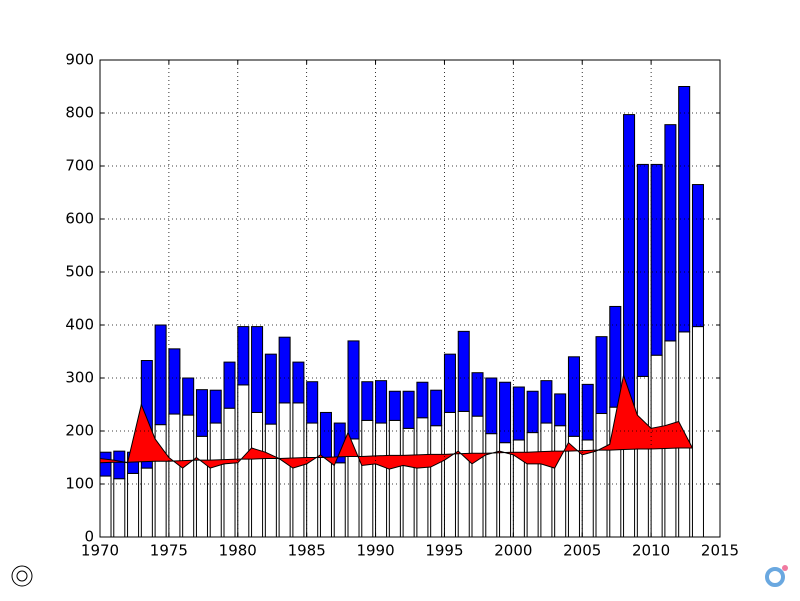 The height and width of the screenshot is (601, 800). Describe the element at coordinates (720, 551) in the screenshot. I see `x-tick-label: 2015` at that location.